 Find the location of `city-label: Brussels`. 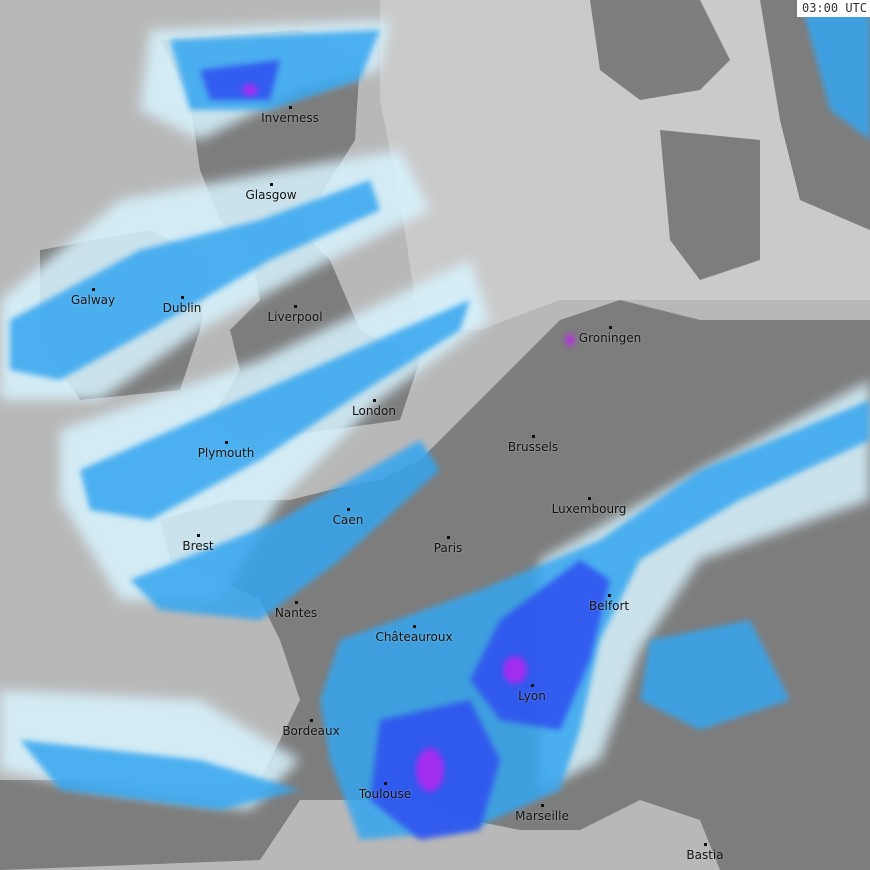

city-label: Brussels is located at coordinates (533, 447).